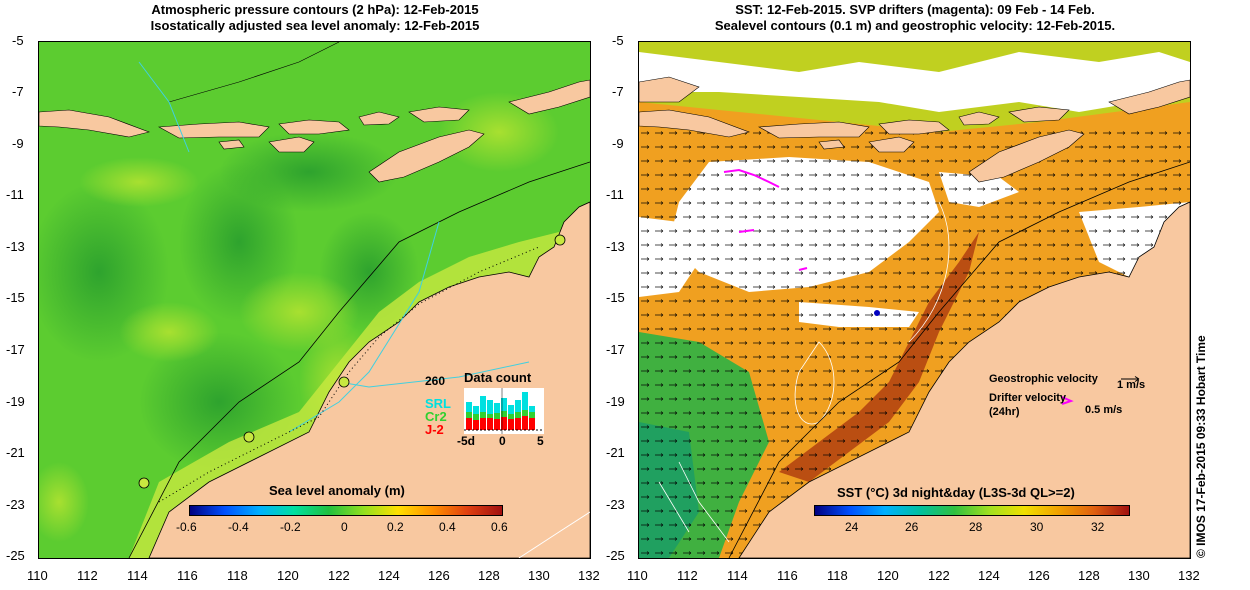 This screenshot has width=1250, height=590. I want to click on sst-colorbar-label: SST (°C) 3d night&day (L3S-3d QL>=2), so click(956, 492).